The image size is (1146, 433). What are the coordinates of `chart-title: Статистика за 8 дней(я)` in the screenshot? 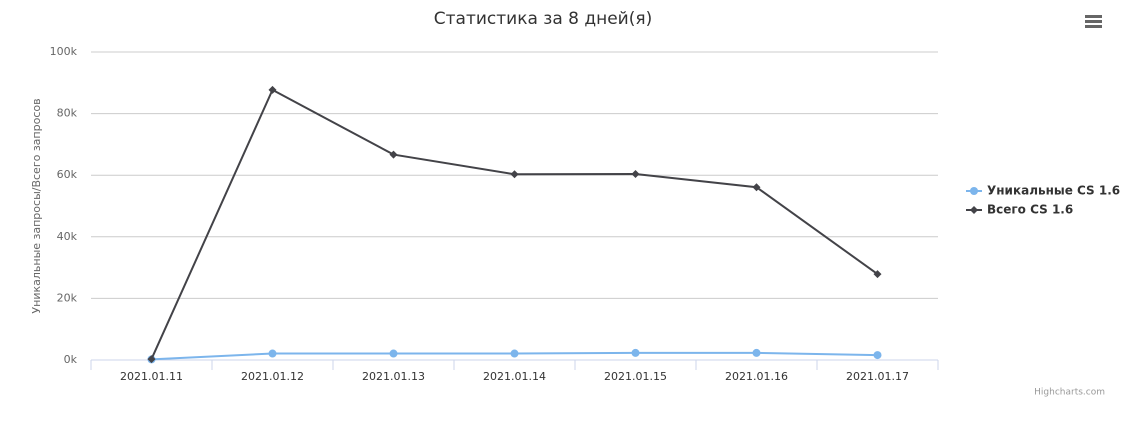 It's located at (543, 19).